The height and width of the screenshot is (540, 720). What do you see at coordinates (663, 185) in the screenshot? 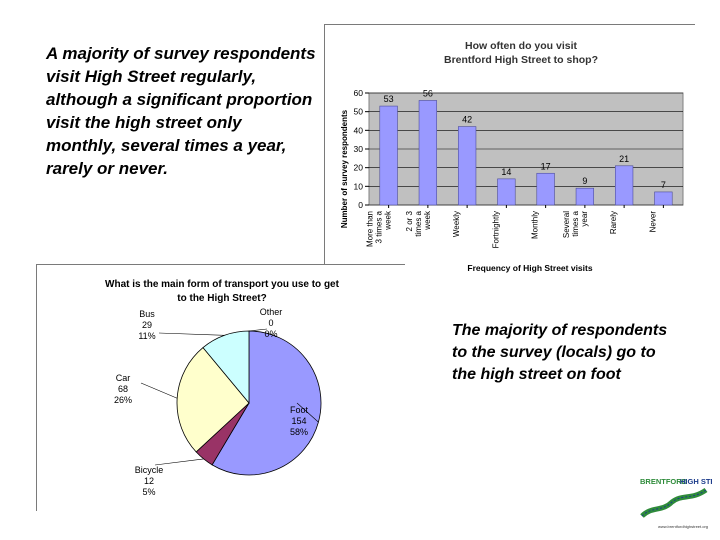
I see `bar-data-label: 7` at bounding box center [663, 185].